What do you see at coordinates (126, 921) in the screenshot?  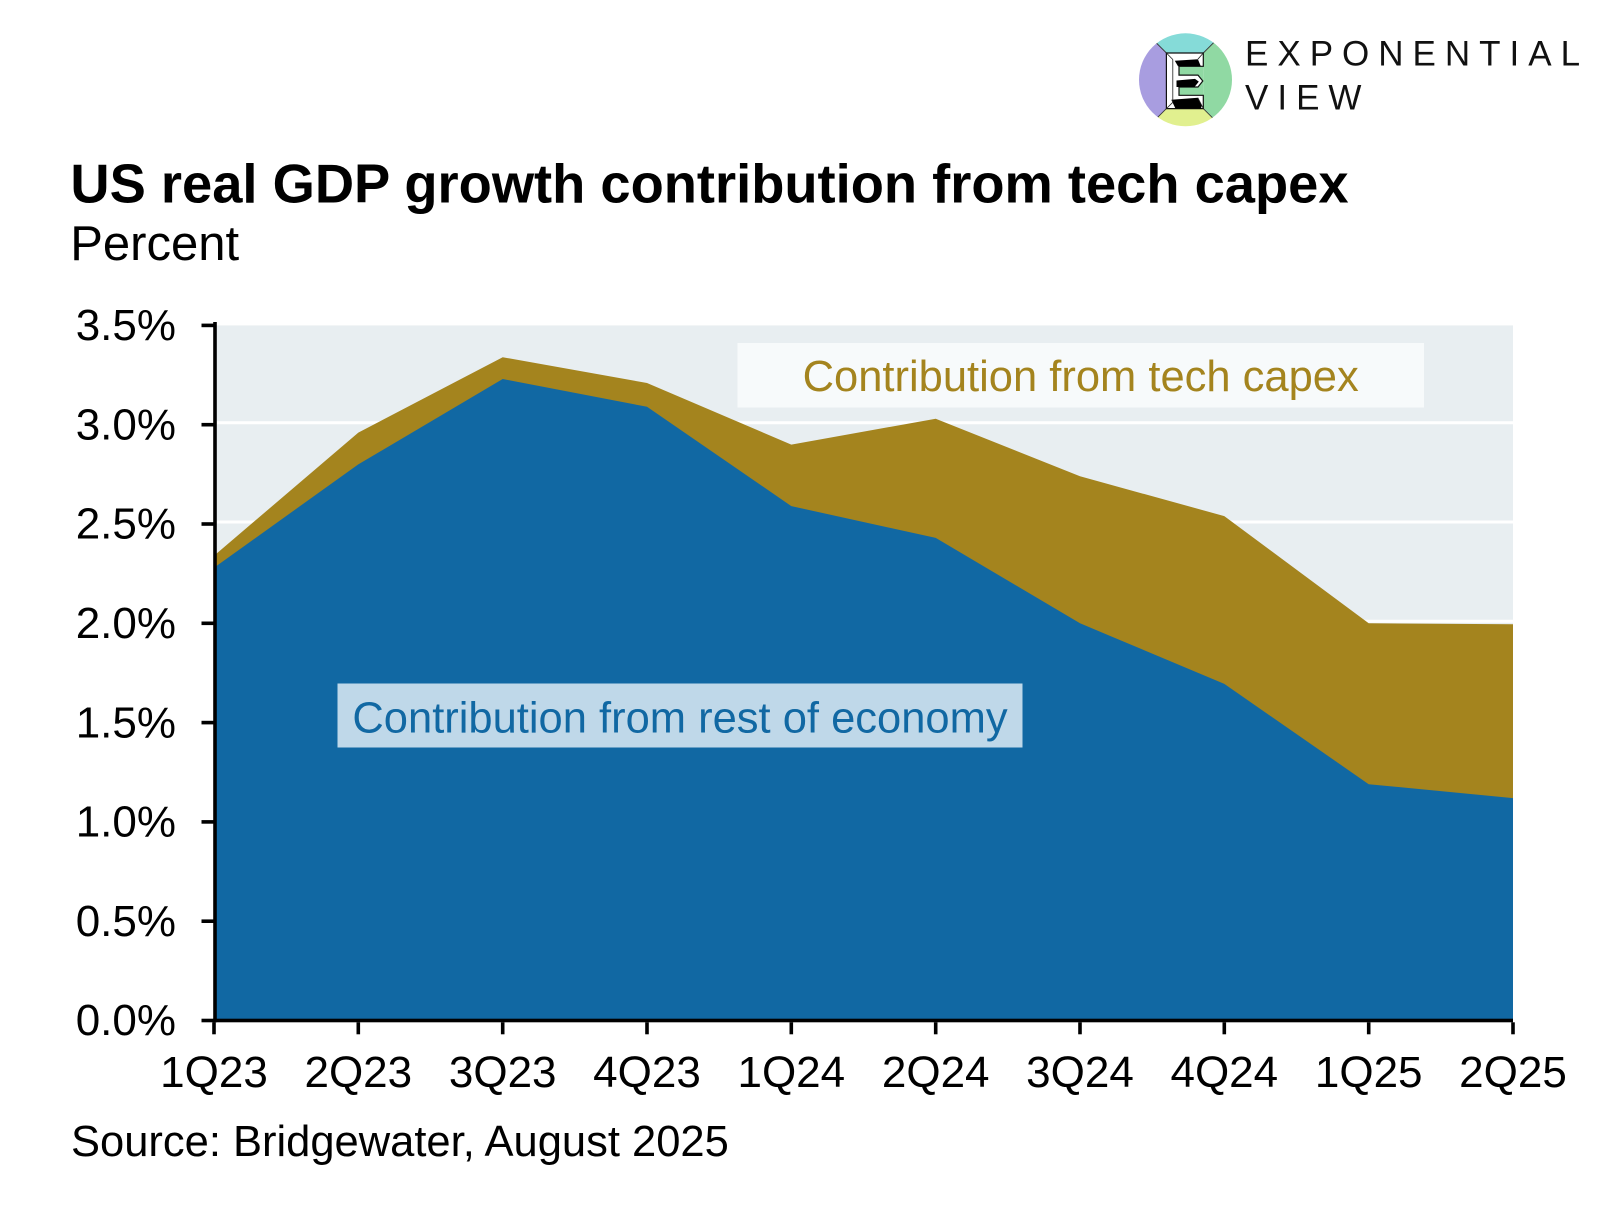 I see `svg-text: 0.5%` at bounding box center [126, 921].